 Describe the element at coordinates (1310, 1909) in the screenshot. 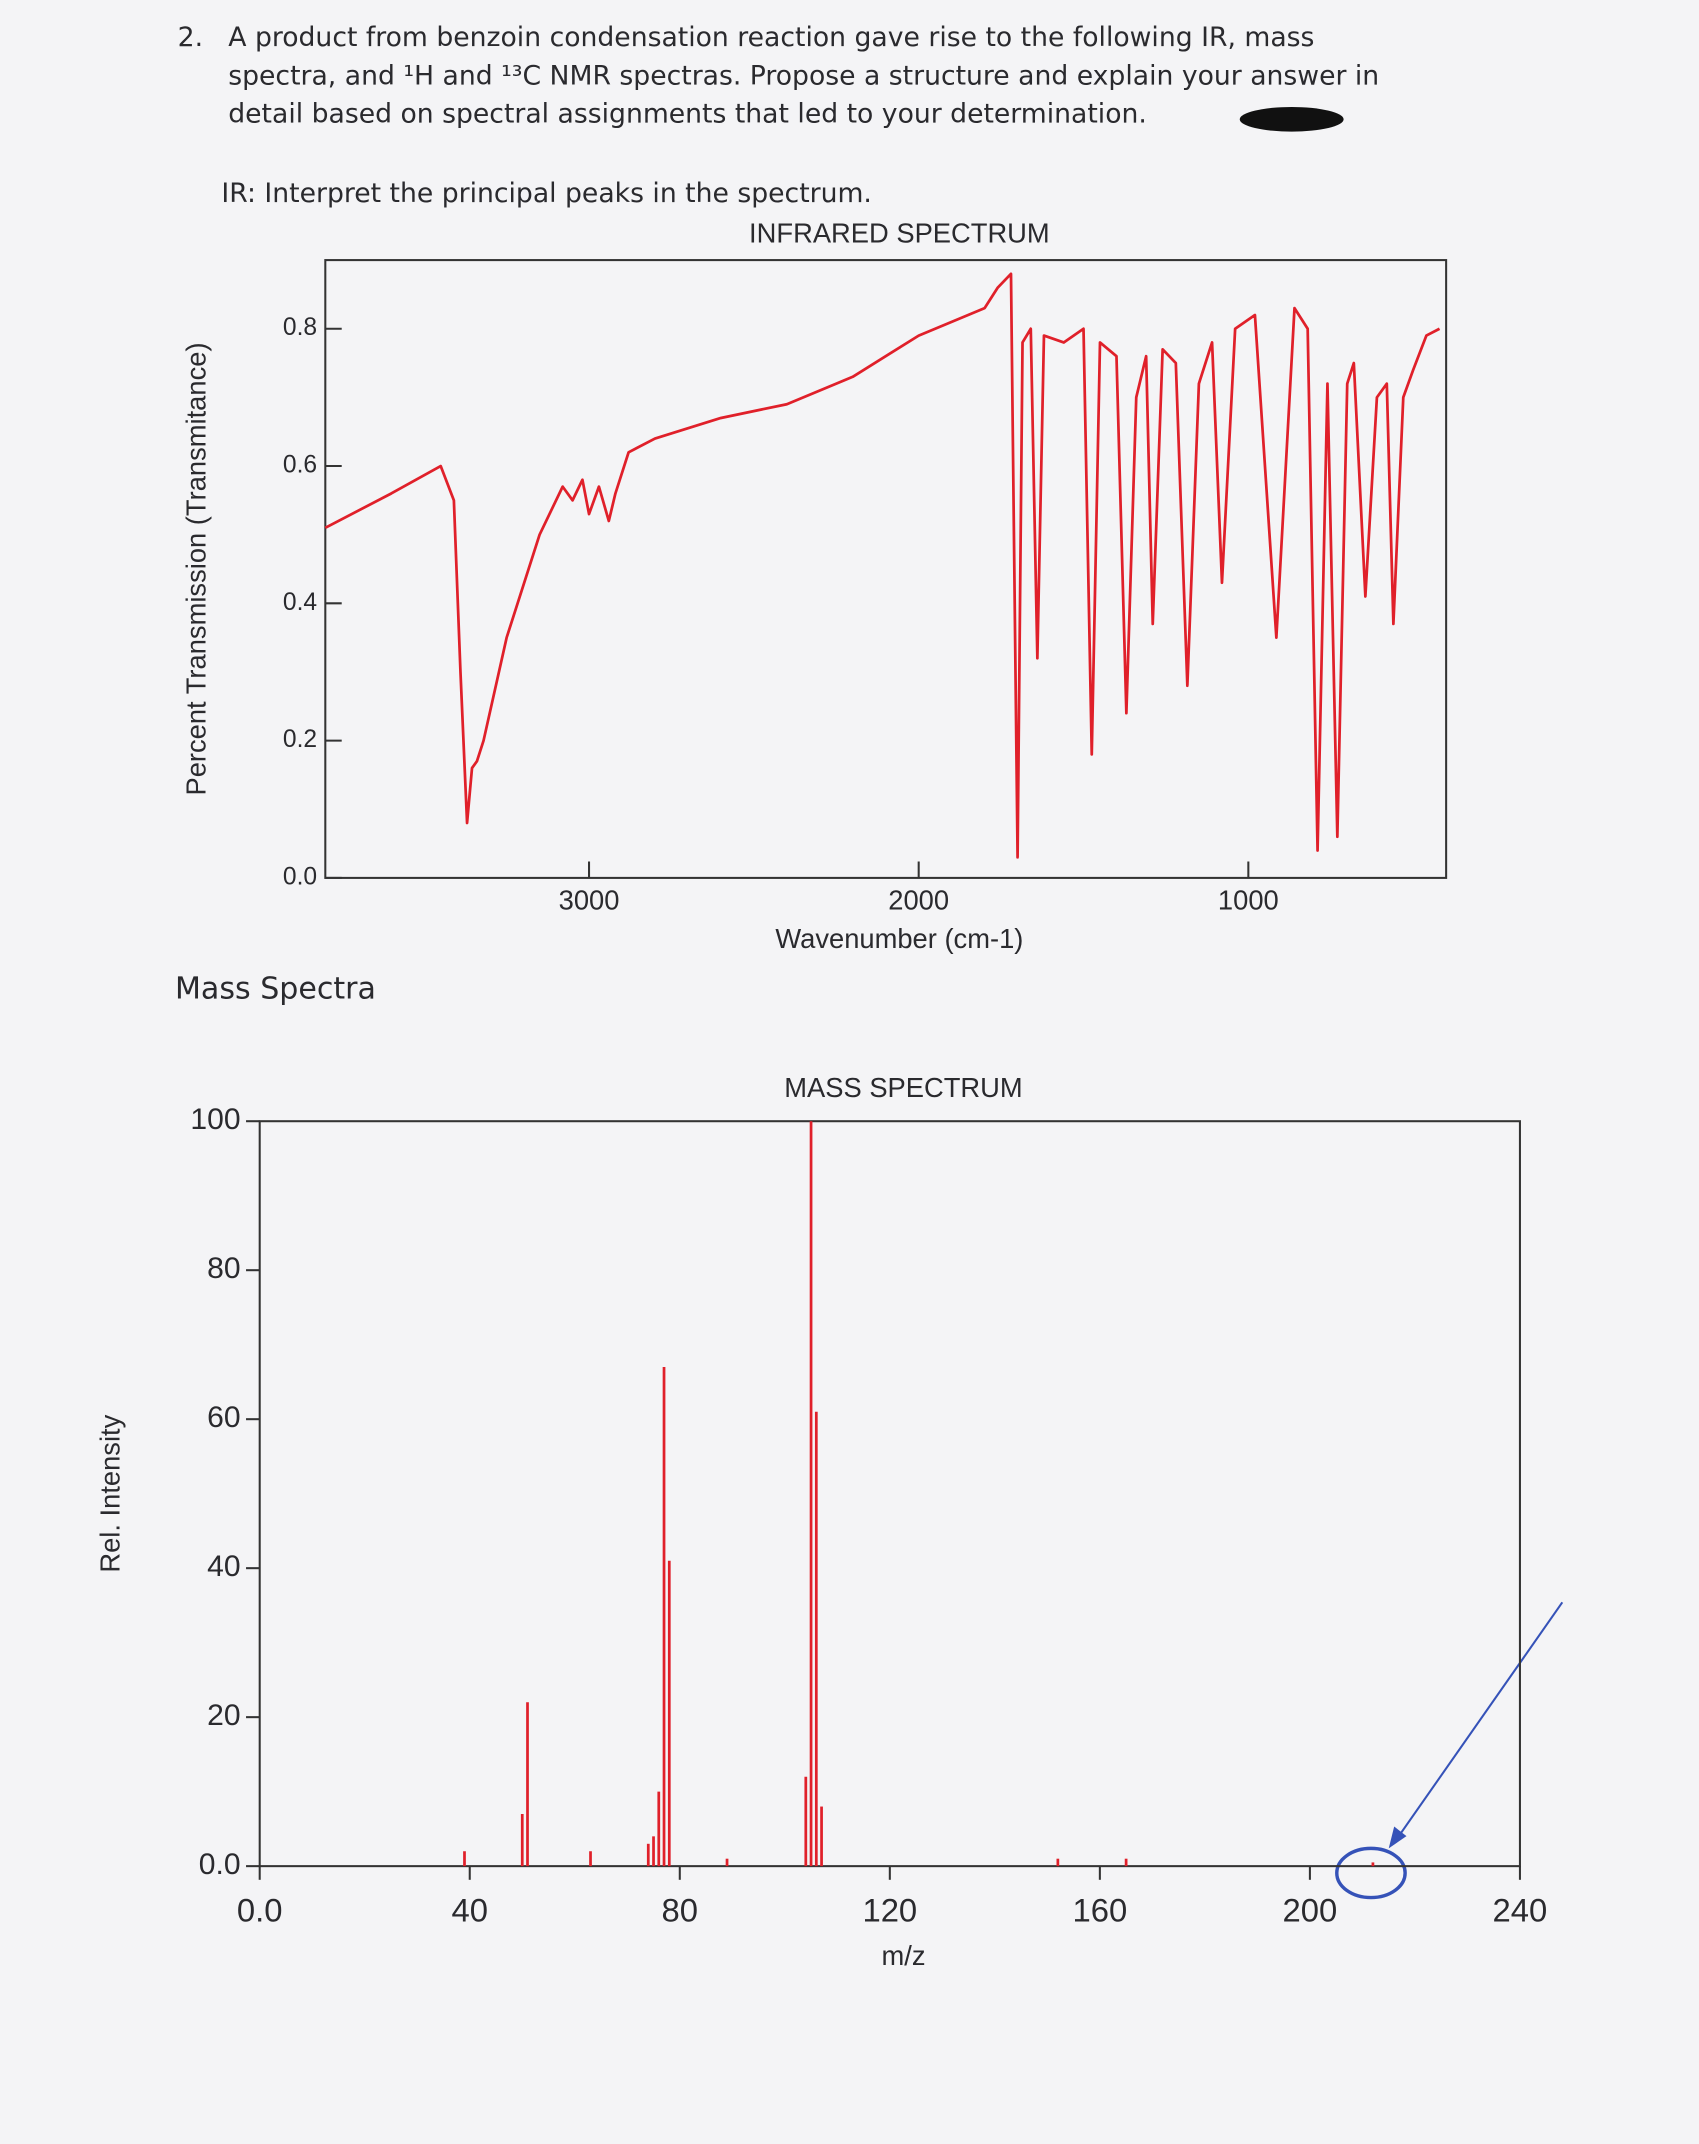

I see `x-tick-label: 200` at that location.